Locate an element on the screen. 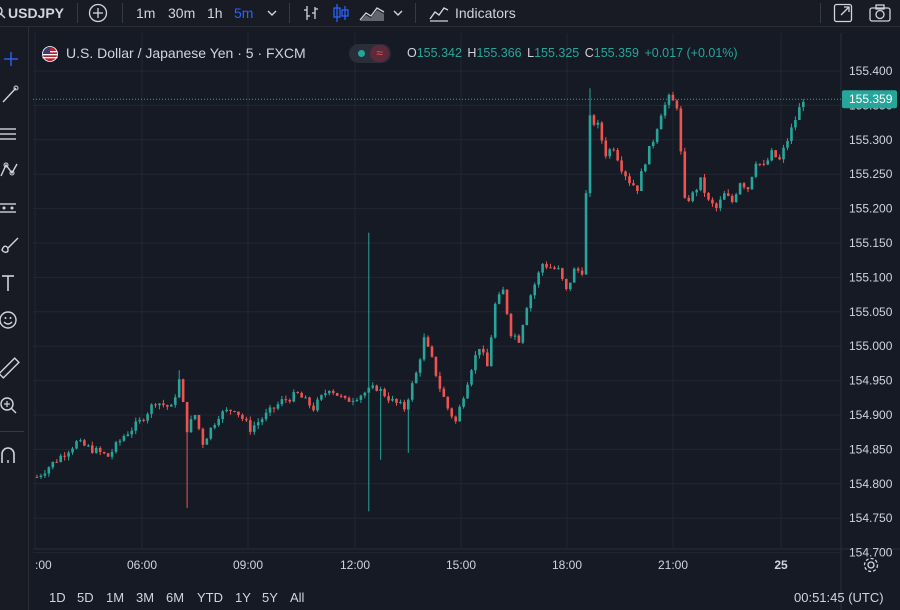 This screenshot has height=610, width=900. range-ytd: YTD is located at coordinates (210, 597).